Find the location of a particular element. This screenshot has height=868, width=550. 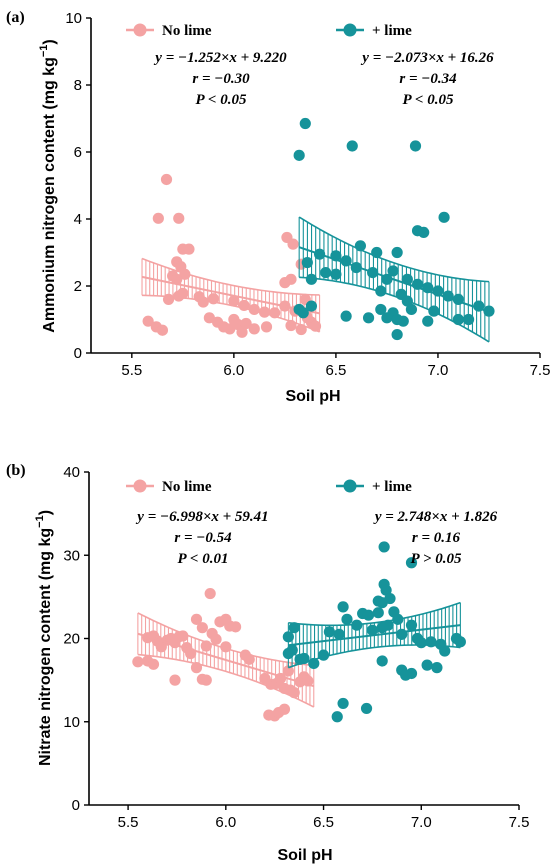

panel-b-y-axis-title: Nitrate nitrogen content (mg kg−1) is located at coordinates (44, 638).